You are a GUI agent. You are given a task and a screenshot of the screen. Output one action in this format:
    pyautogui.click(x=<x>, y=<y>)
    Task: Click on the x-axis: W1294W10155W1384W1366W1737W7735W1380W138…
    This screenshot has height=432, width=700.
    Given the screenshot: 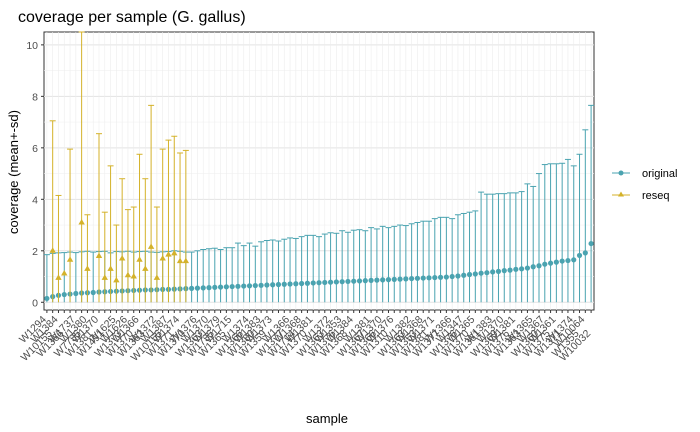 What is the action you would take?
    pyautogui.click(x=305, y=337)
    